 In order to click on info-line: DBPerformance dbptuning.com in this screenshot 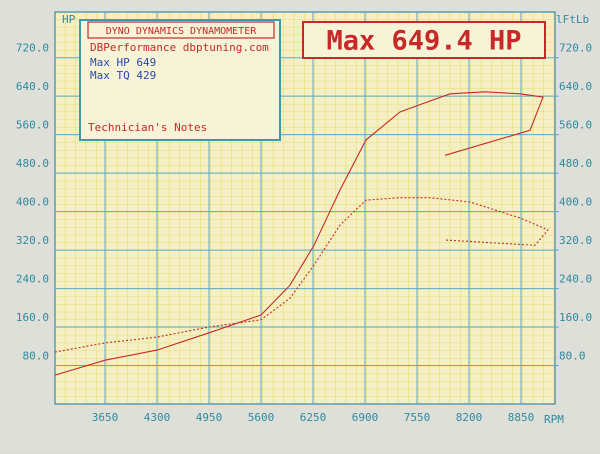, I will do `click(179, 47)`.